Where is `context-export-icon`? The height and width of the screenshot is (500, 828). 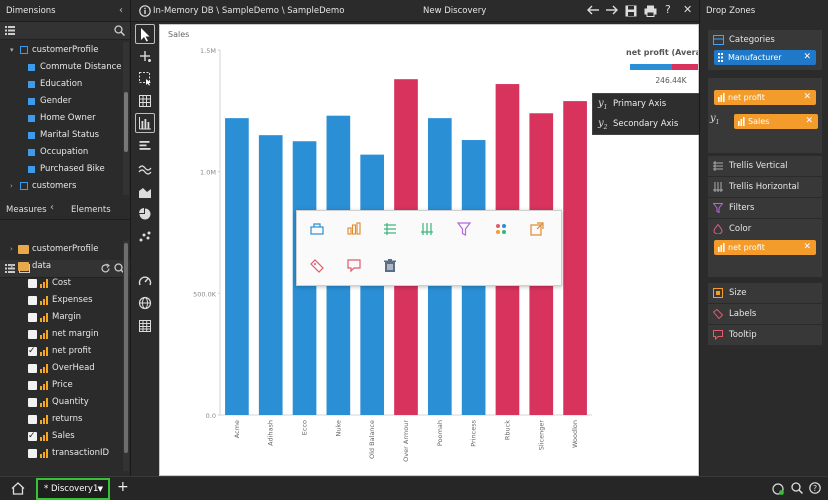
context-export-icon is located at coordinates (537, 229).